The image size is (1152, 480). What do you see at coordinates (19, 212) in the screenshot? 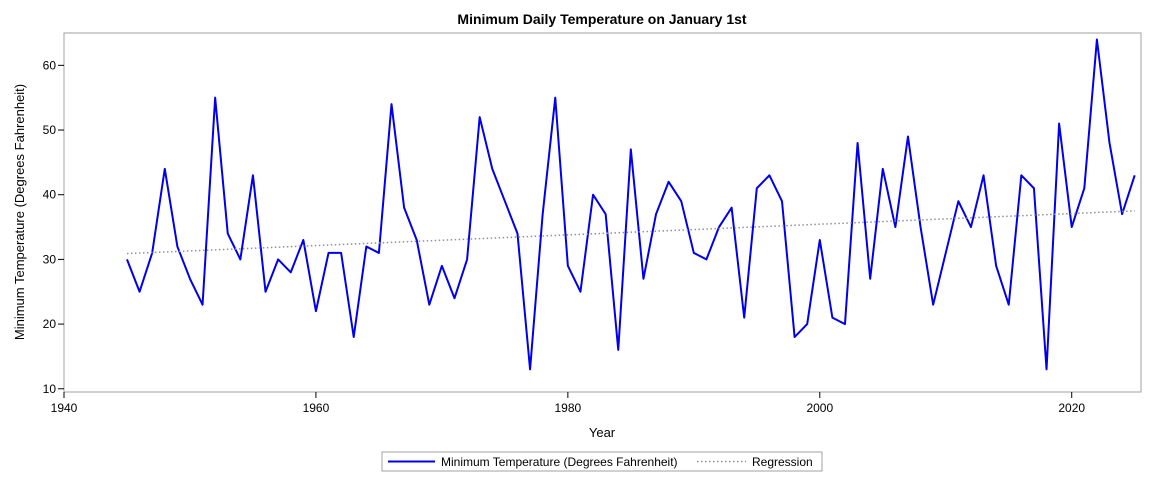
I see `y-axis-label: Minimum Temperature (Degrees Fahrenheit)` at bounding box center [19, 212].